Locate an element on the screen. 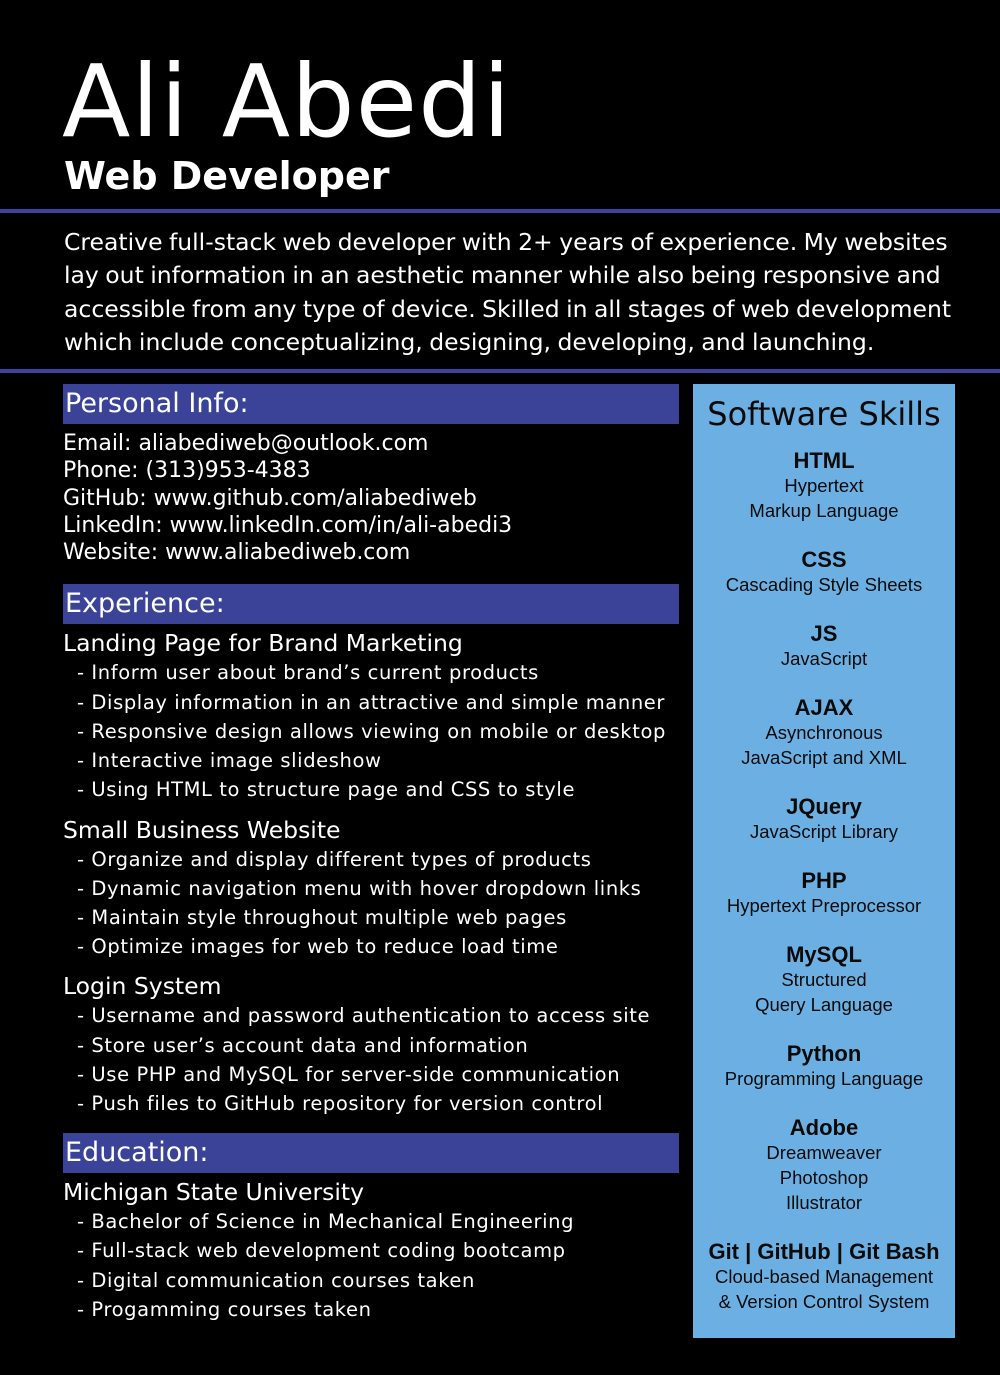  skill-desc: Cloud-based Management is located at coordinates (824, 1276).